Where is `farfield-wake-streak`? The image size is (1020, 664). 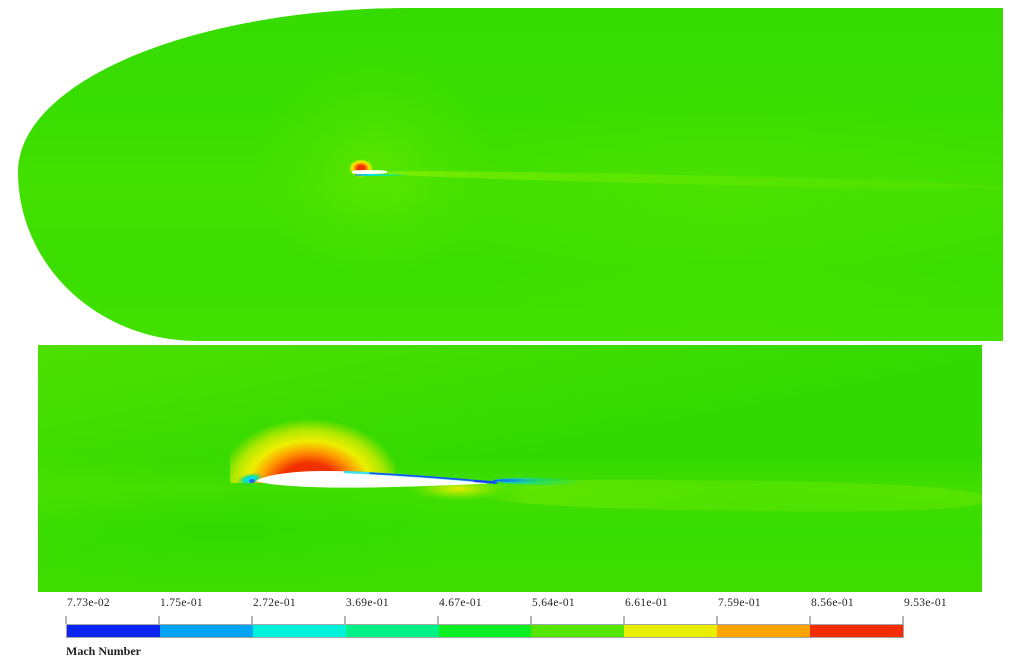 farfield-wake-streak is located at coordinates (686, 180).